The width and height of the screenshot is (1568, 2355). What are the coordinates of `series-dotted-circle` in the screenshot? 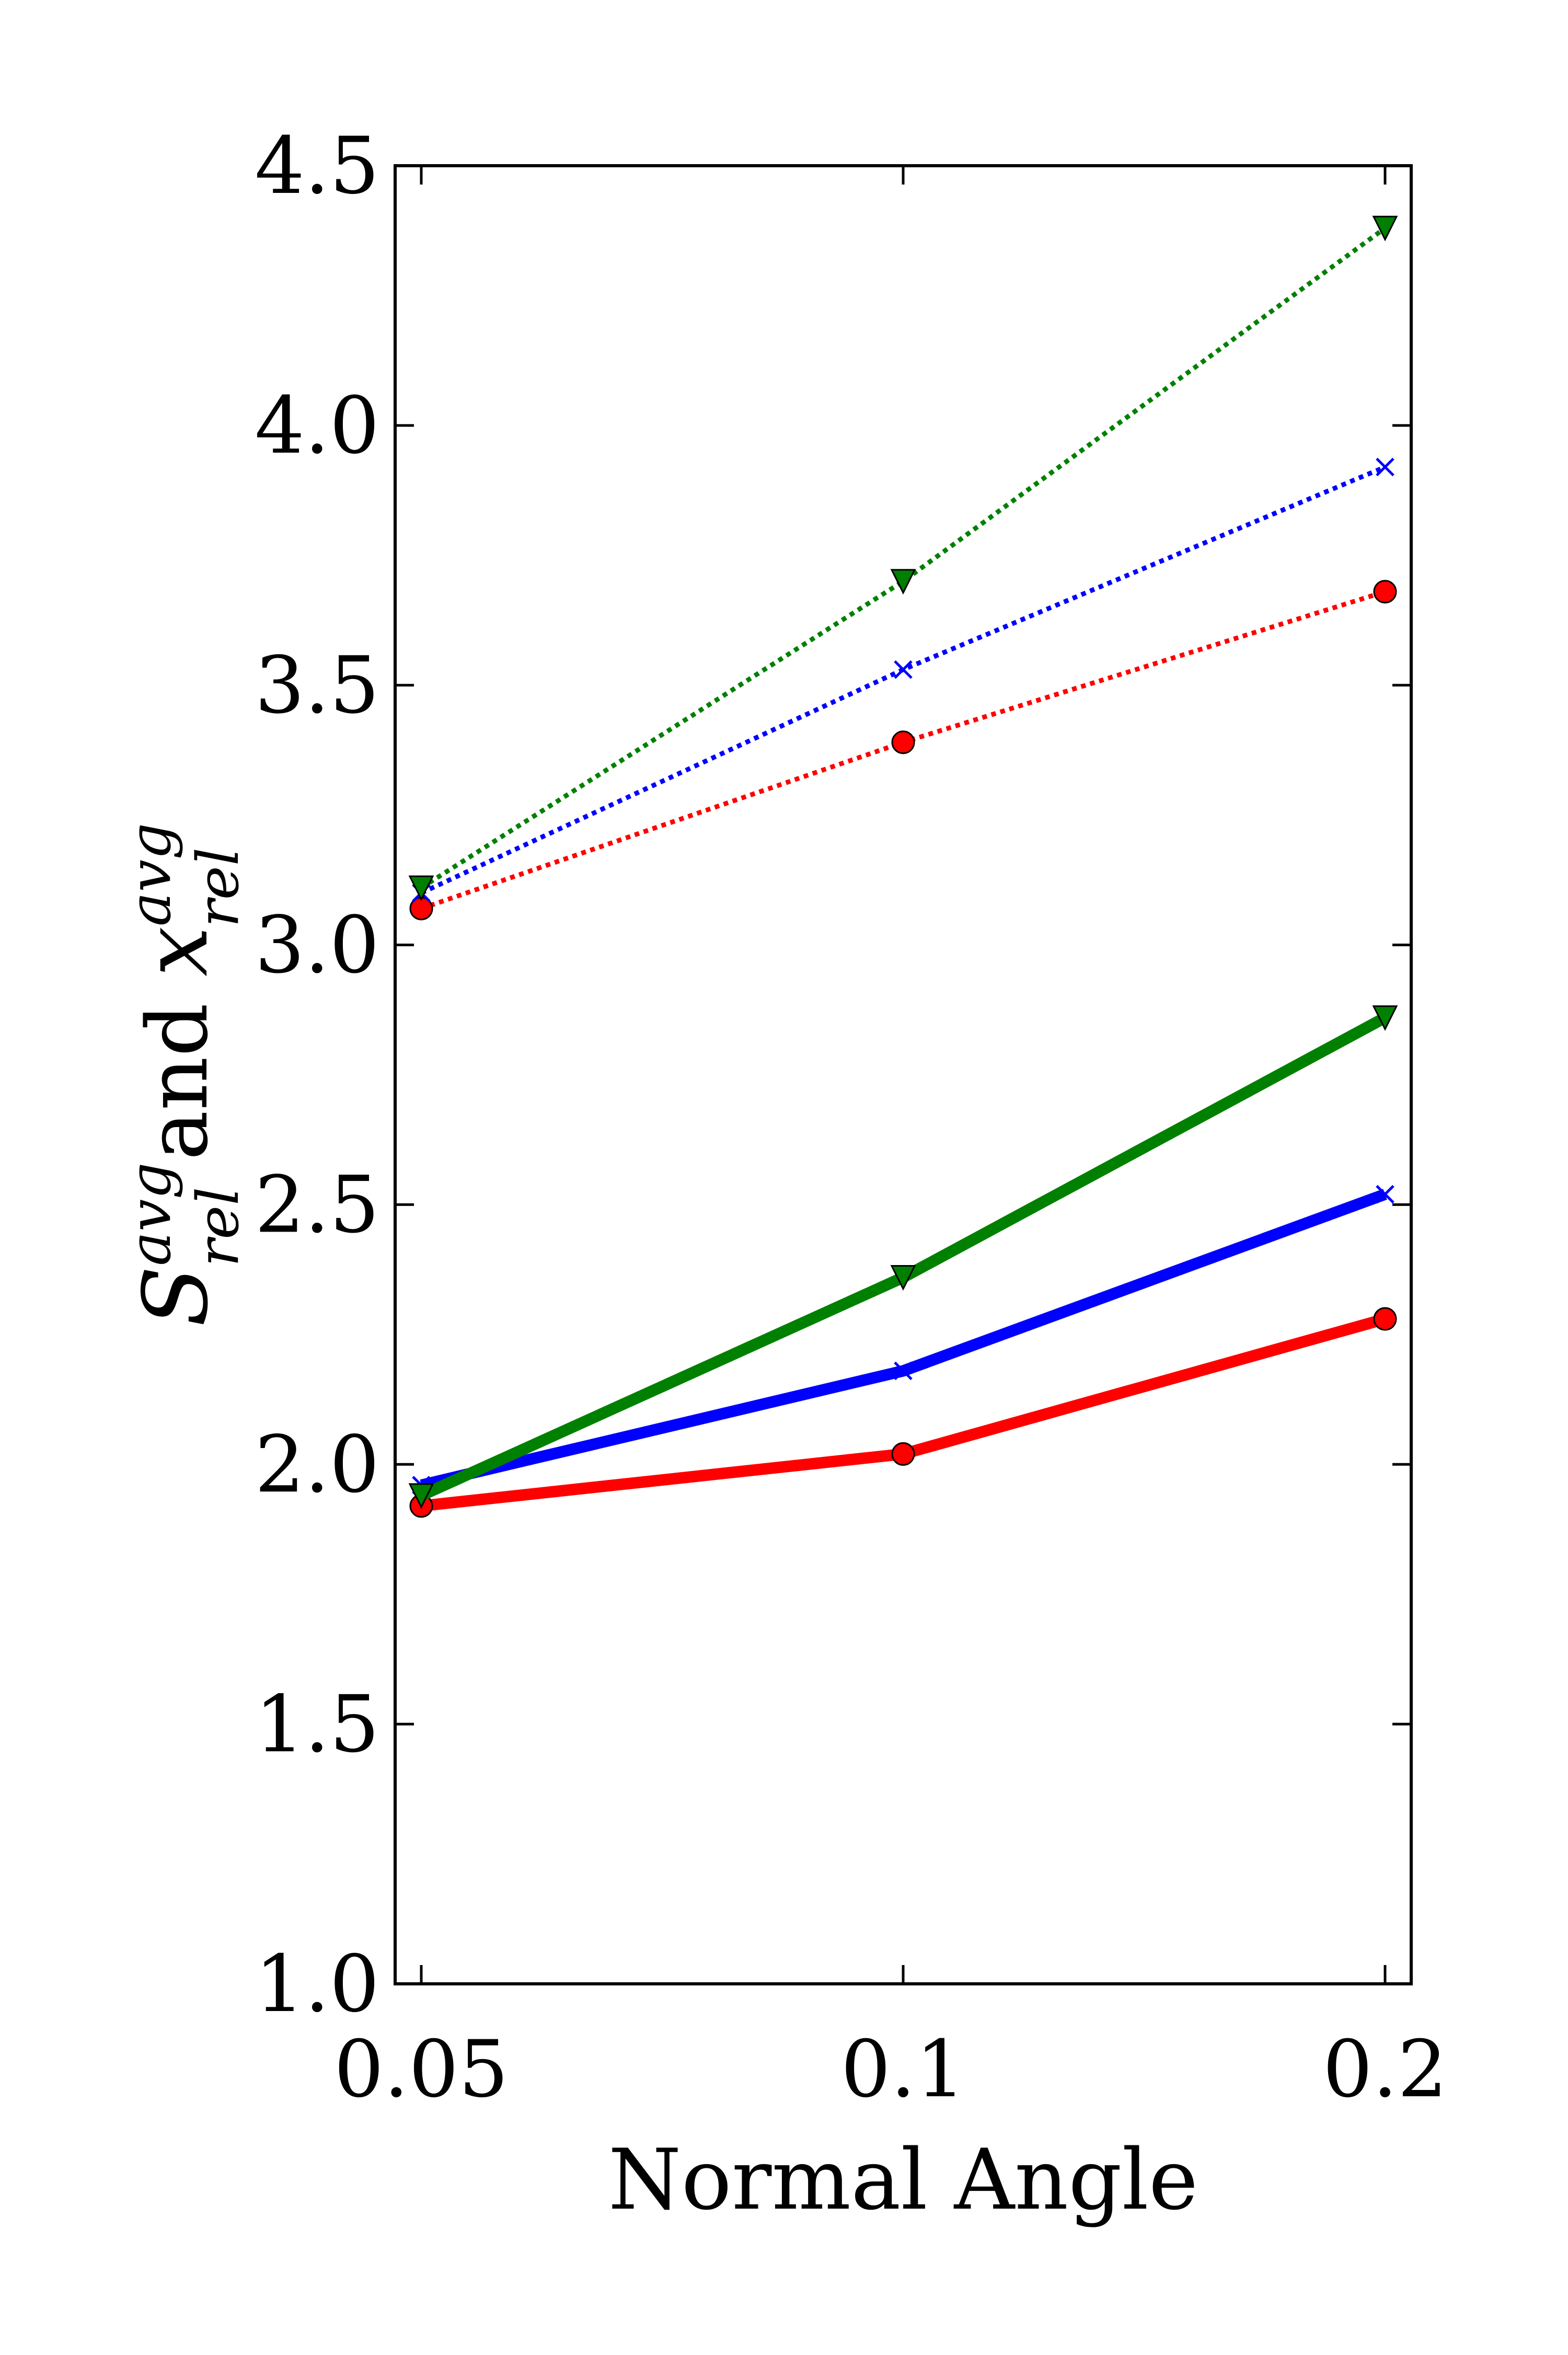 It's located at (903, 751).